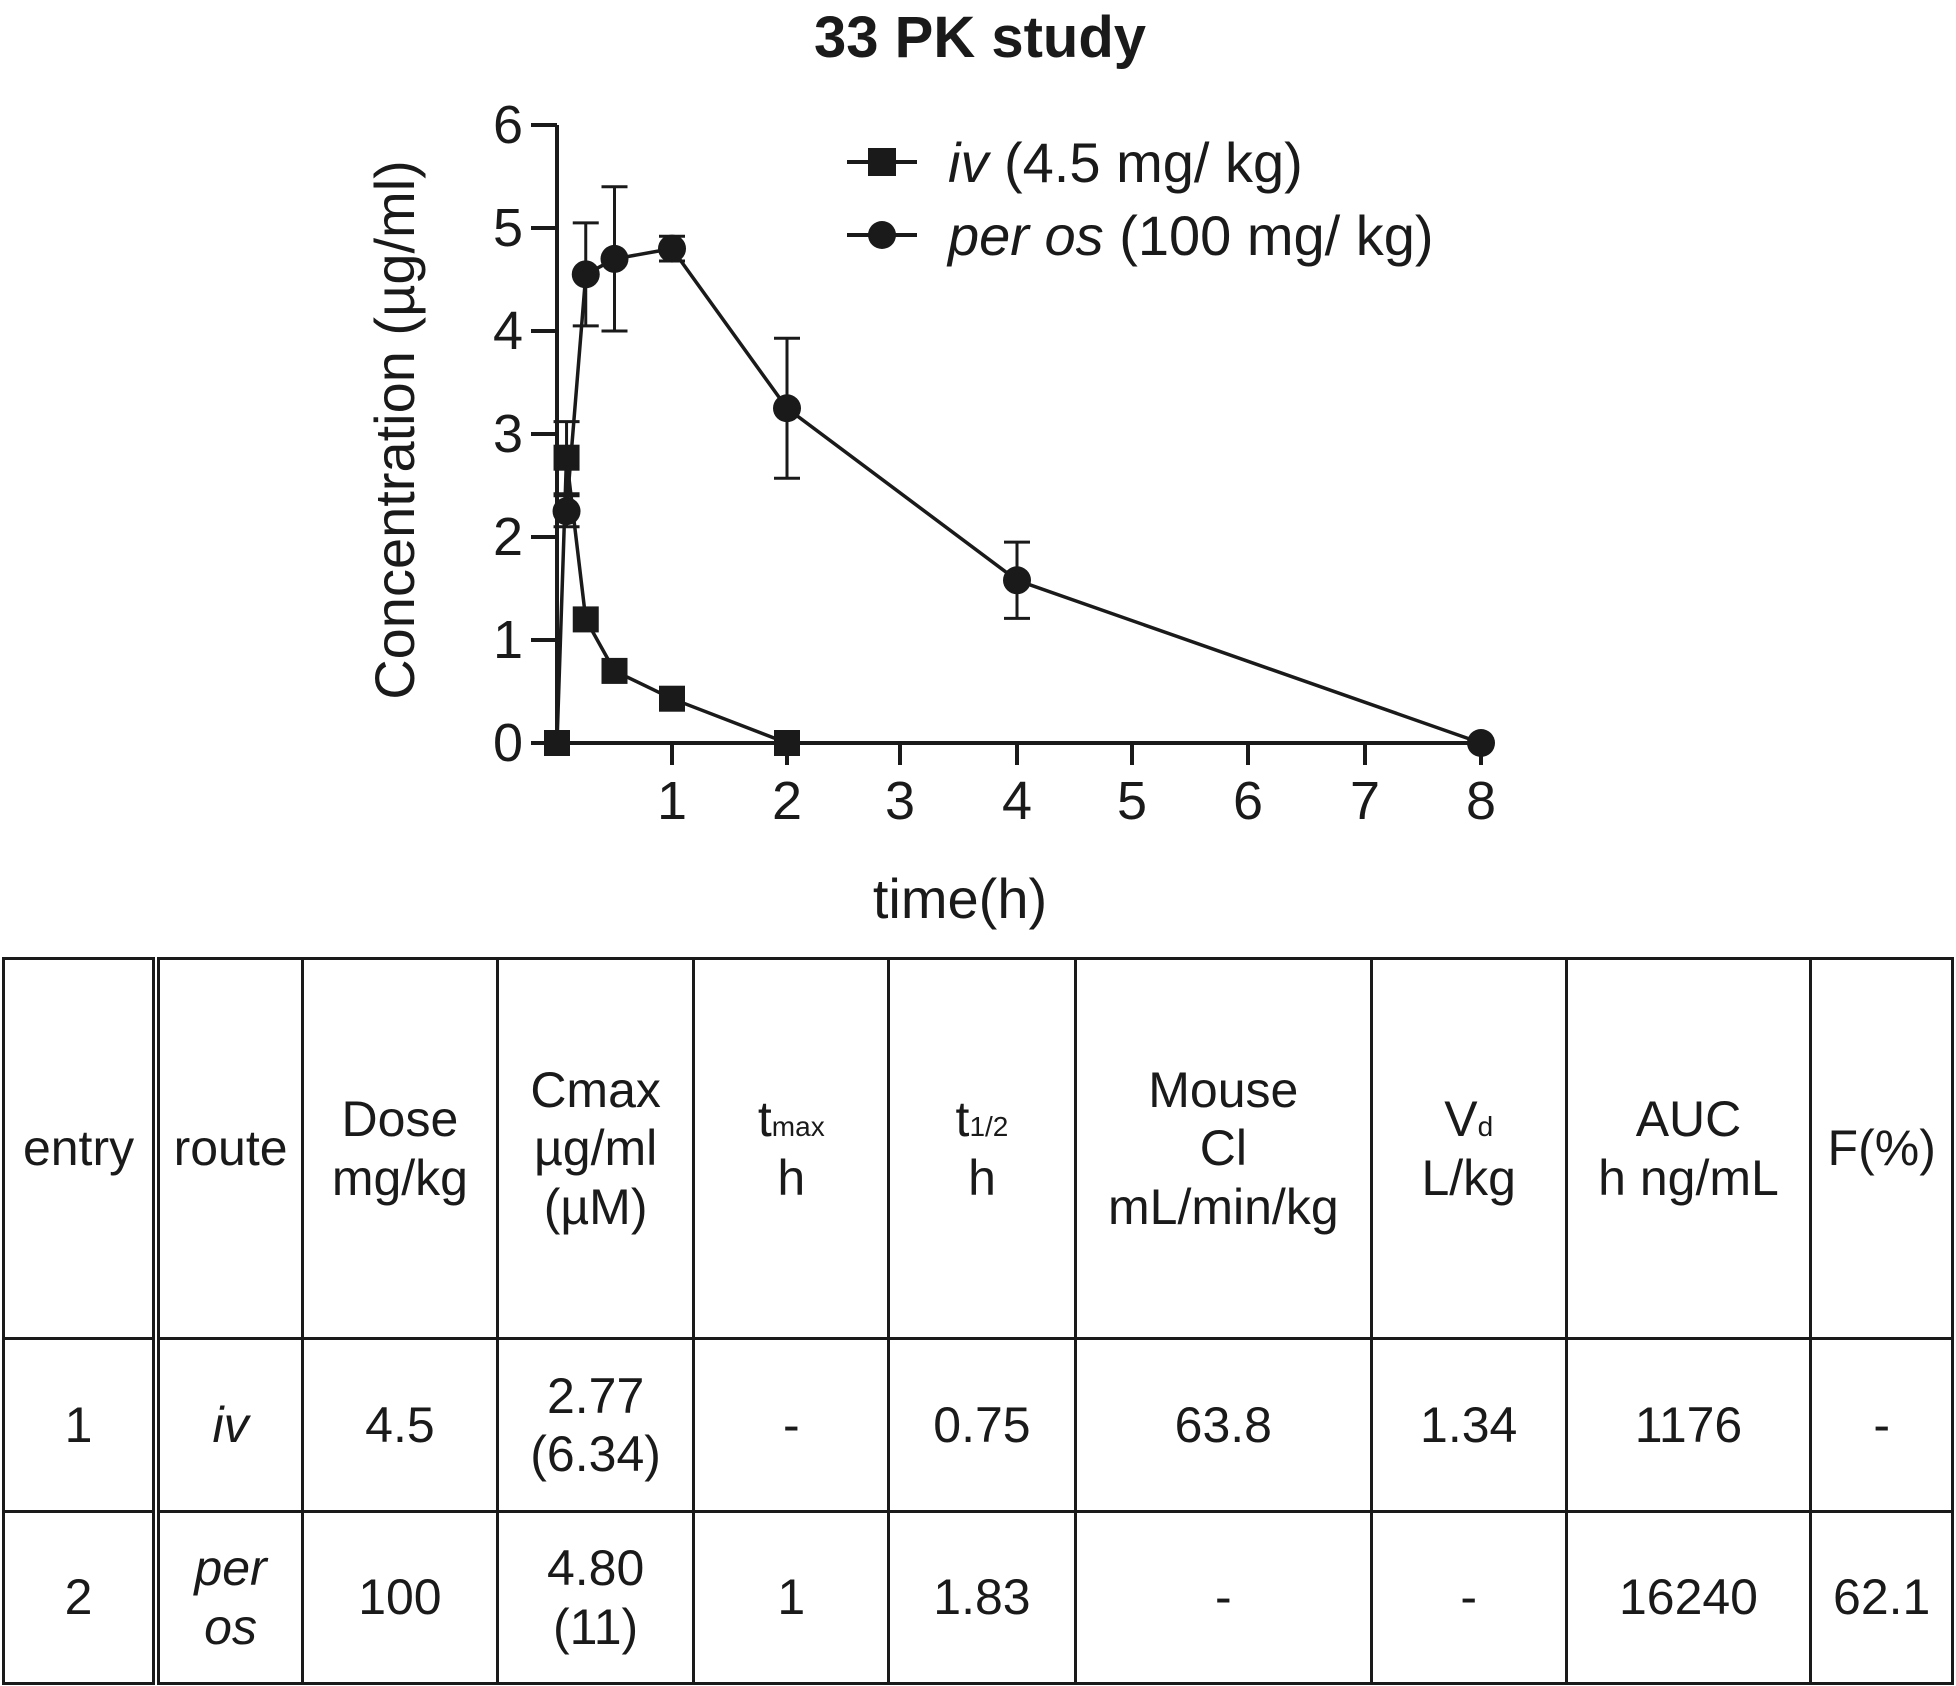 The width and height of the screenshot is (1956, 1686). What do you see at coordinates (1248, 801) in the screenshot?
I see `x-tick-label: 6` at bounding box center [1248, 801].